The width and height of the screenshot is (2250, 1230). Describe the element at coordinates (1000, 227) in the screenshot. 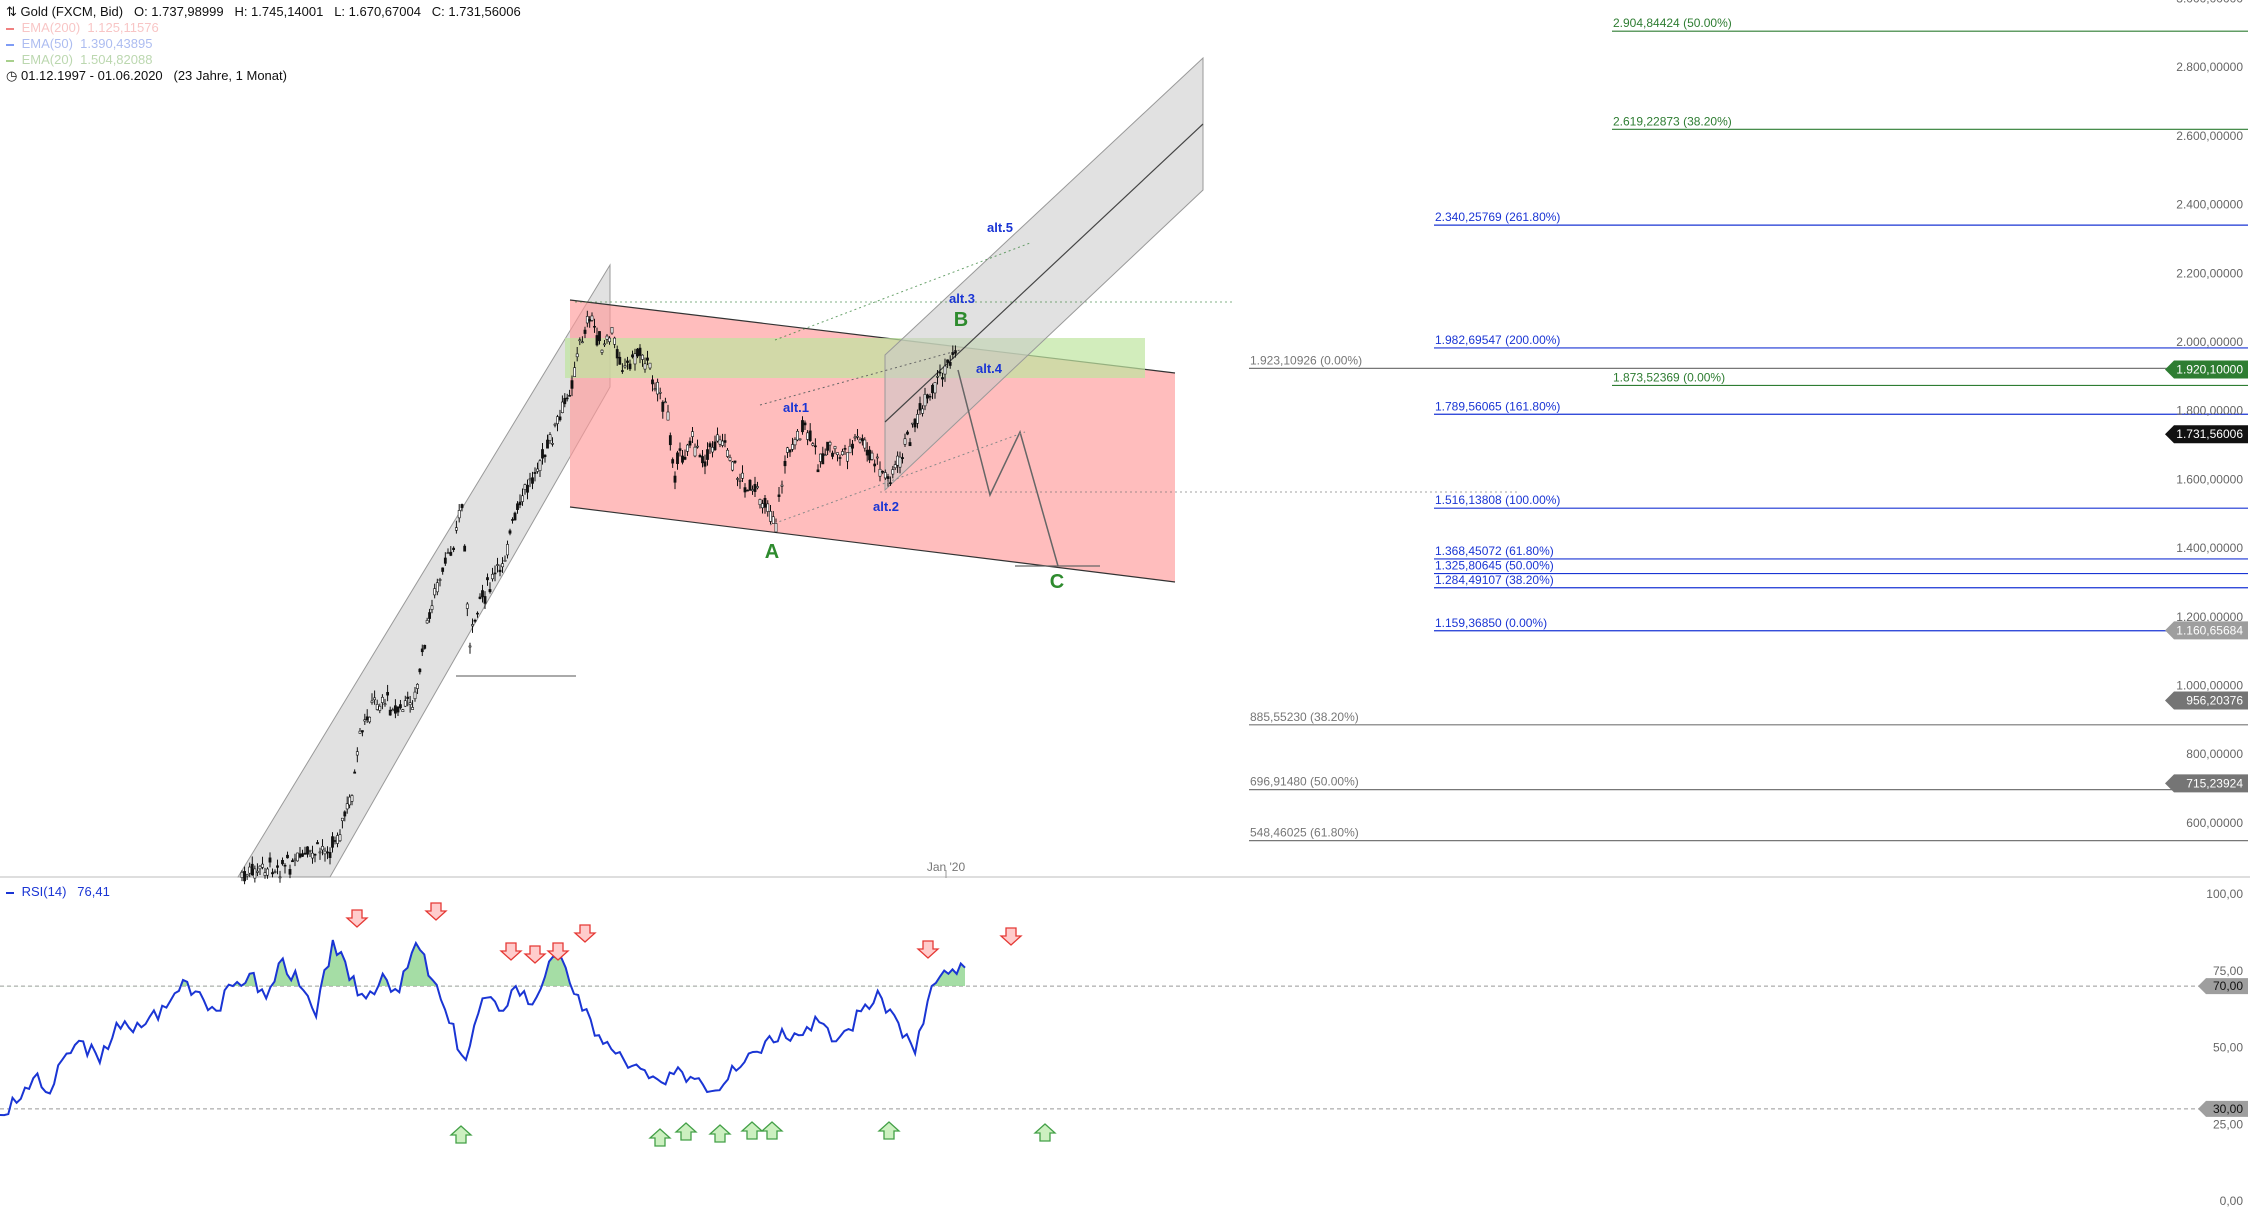

I see `wave-label-alt5: alt.5` at that location.